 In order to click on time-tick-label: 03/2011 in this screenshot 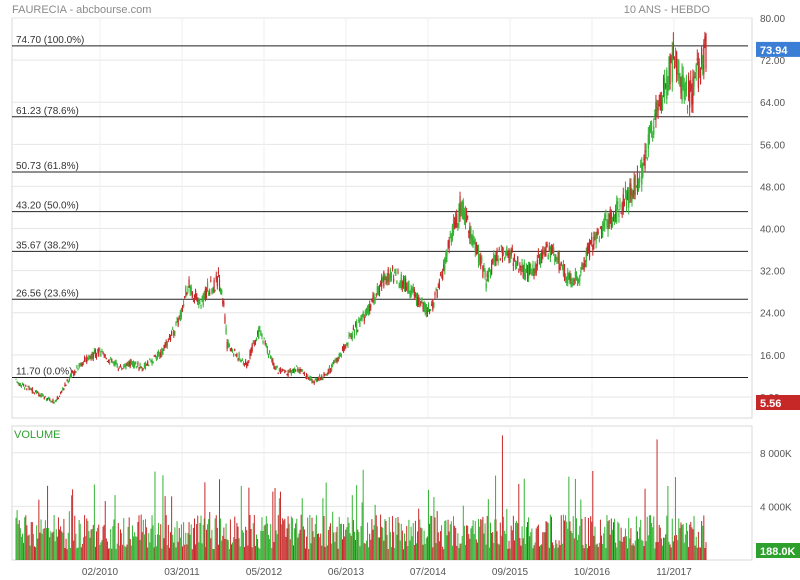, I will do `click(182, 572)`.